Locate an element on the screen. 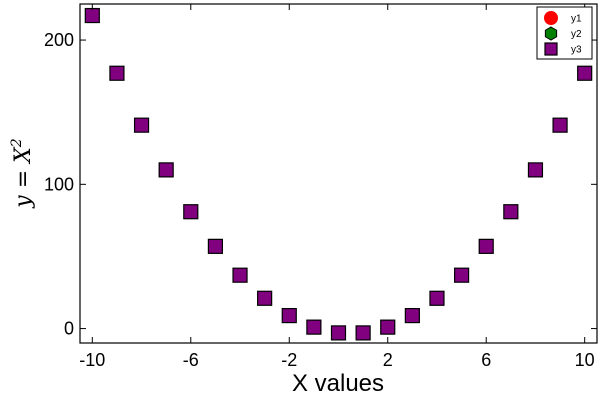 Image resolution: width=600 pixels, height=400 pixels. legend-label-y3: y3 is located at coordinates (576, 50).